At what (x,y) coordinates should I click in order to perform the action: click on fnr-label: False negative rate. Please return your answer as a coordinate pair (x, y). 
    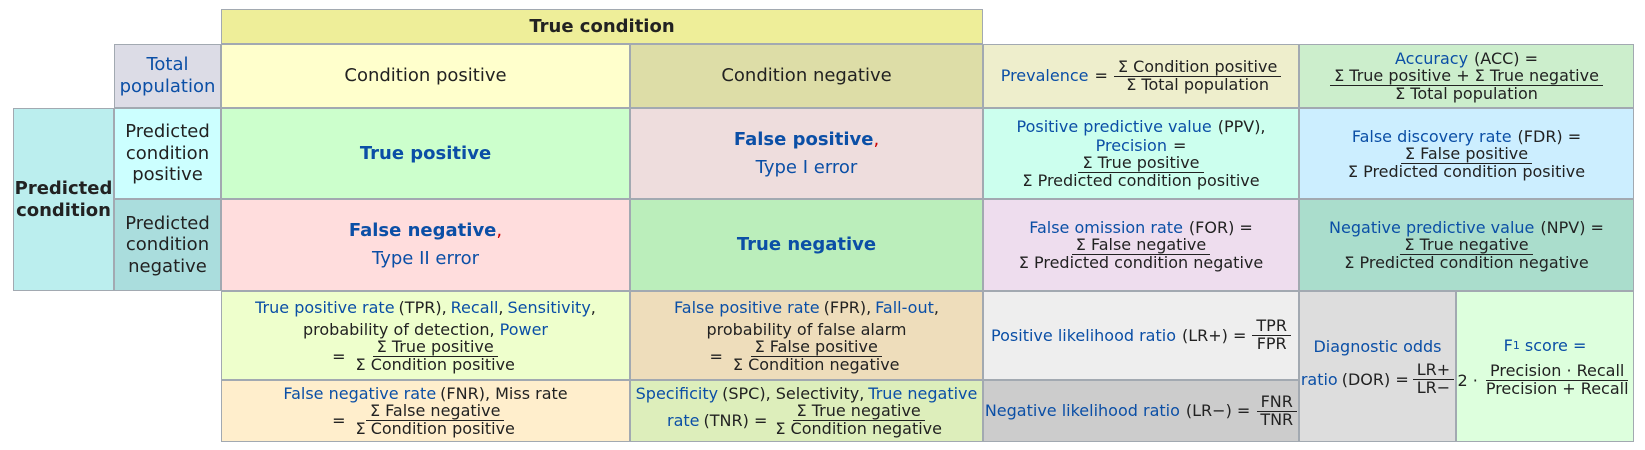
    Looking at the image, I should click on (360, 394).